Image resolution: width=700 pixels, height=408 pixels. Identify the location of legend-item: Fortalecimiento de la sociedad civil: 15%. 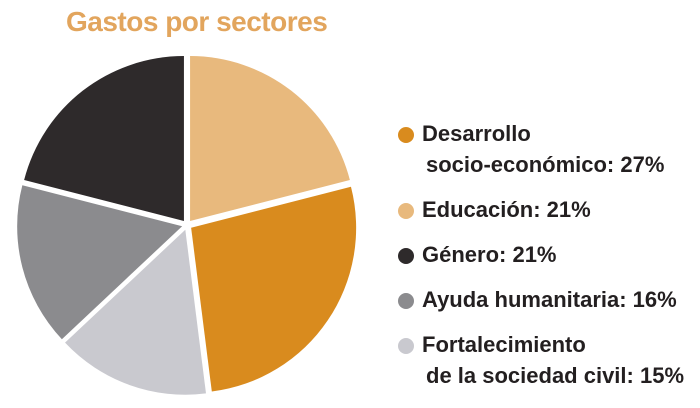
(548, 360).